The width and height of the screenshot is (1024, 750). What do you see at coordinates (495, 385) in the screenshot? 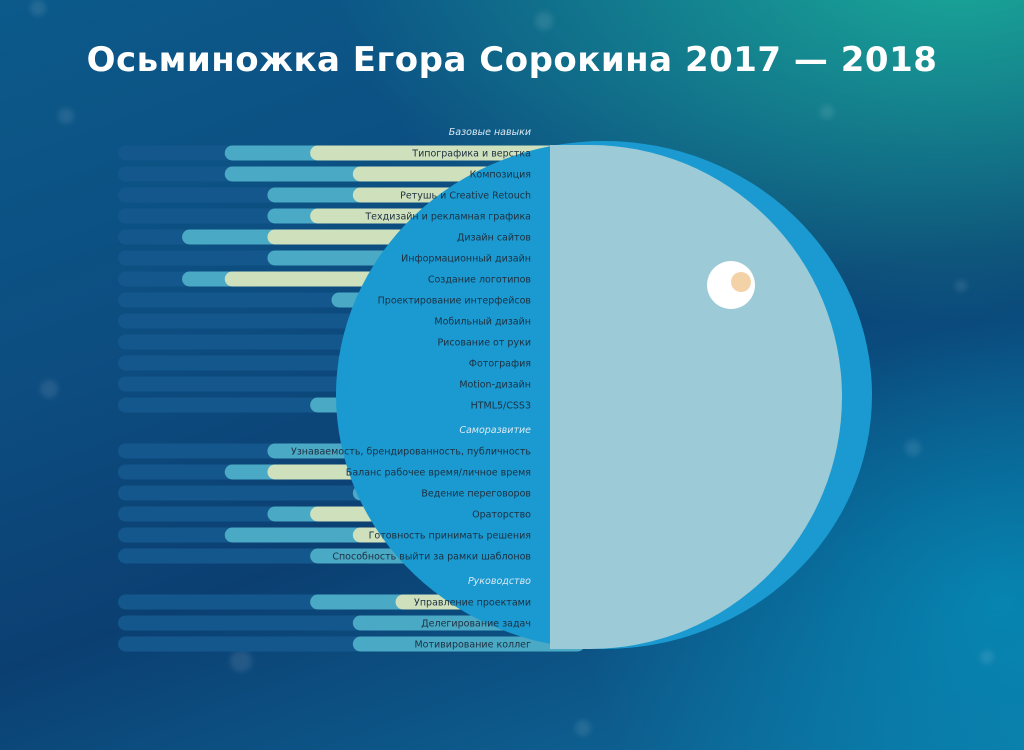
I see `skill-label: Motion-дизайн` at bounding box center [495, 385].